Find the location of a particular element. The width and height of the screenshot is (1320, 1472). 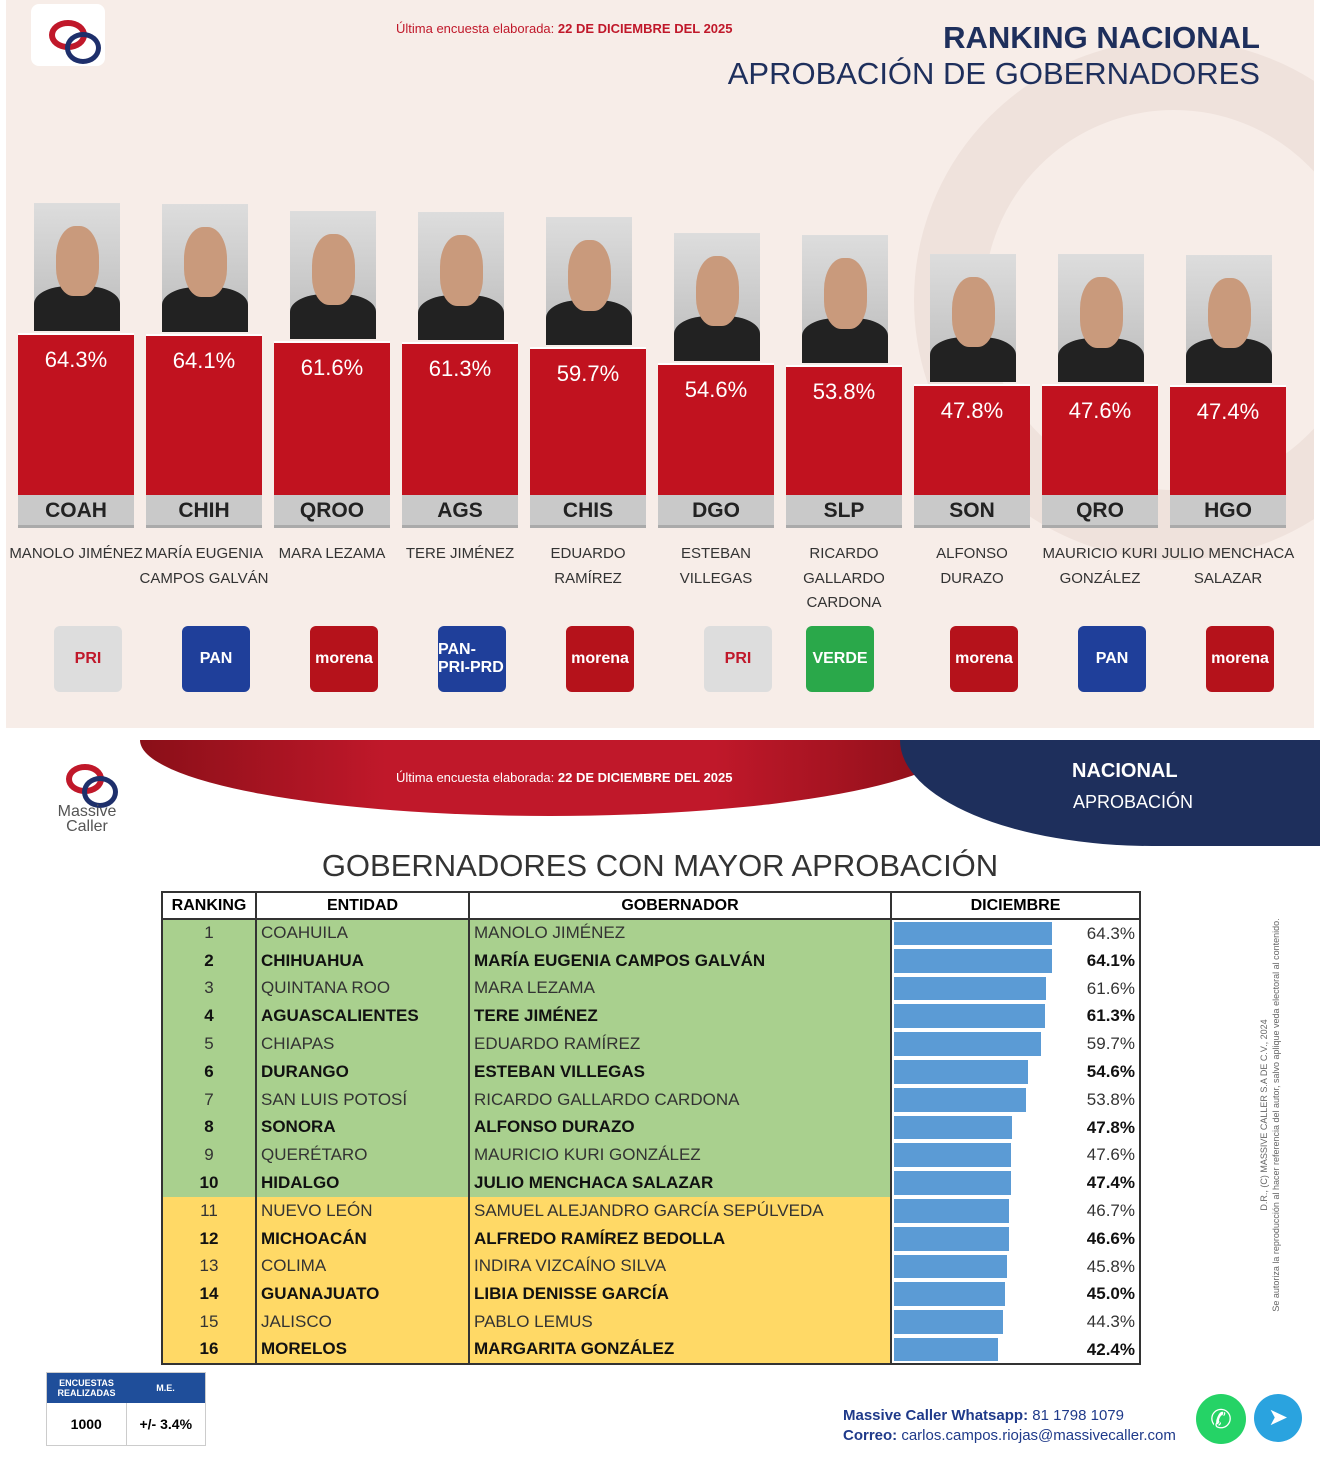

whatsapp-number: 81 1798 1079 is located at coordinates (1078, 1415).